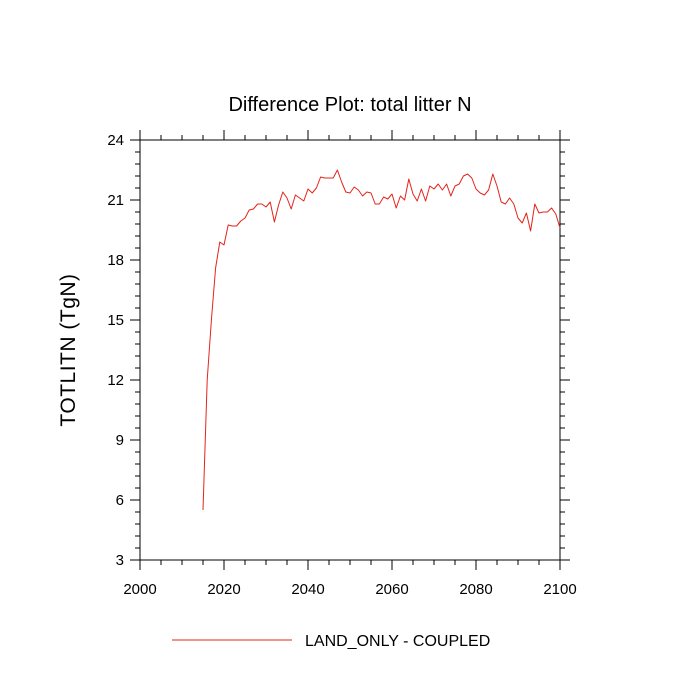 This screenshot has width=700, height=700. What do you see at coordinates (120, 500) in the screenshot?
I see `y-tick-label: 6` at bounding box center [120, 500].